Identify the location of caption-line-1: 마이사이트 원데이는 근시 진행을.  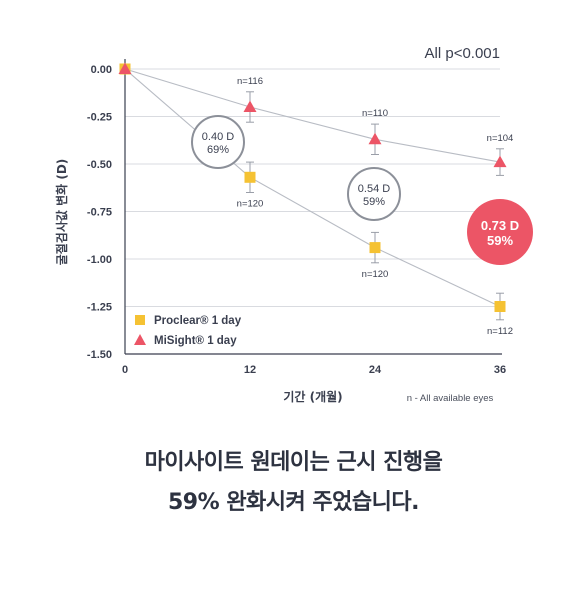
(293, 462).